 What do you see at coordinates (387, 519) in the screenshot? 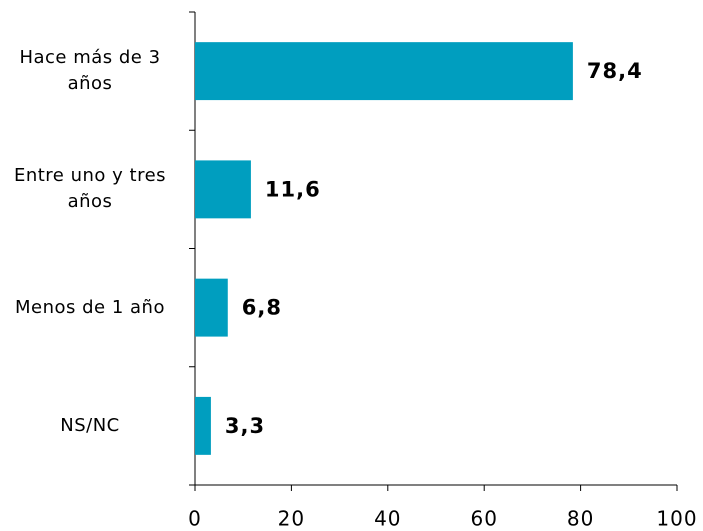
I see `x-tick-label: 40` at bounding box center [387, 519].